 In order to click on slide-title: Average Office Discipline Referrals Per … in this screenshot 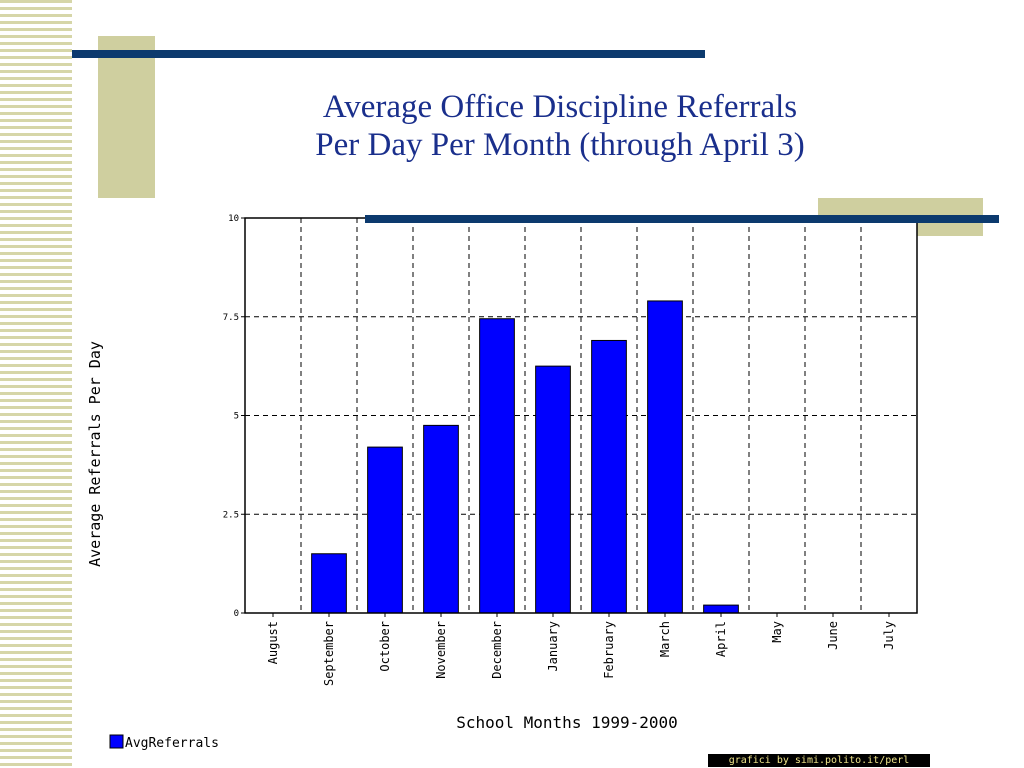, I will do `click(560, 126)`.